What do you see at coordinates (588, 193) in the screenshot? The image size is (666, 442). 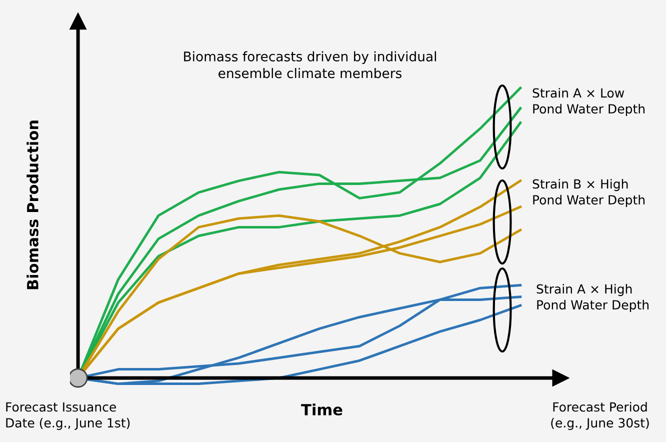 I see `annotation: Strain B × High Pond Water Depth` at bounding box center [588, 193].